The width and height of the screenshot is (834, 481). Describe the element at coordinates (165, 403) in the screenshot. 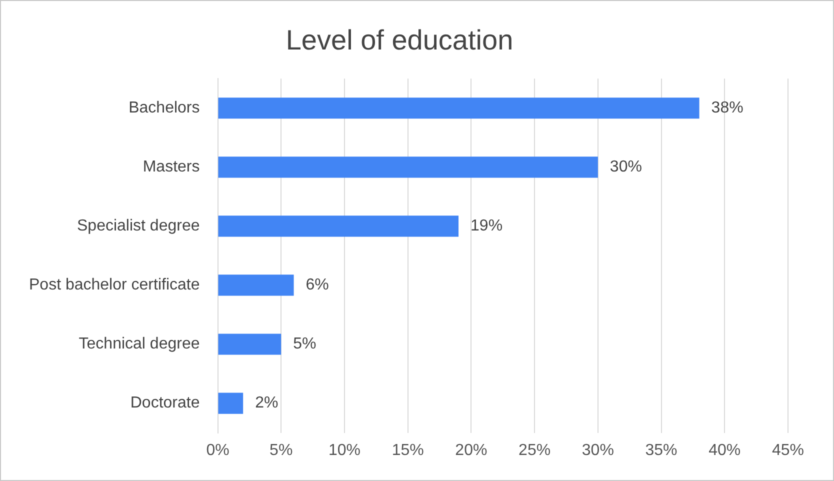

I see `y-tick-label: Doctorate` at that location.